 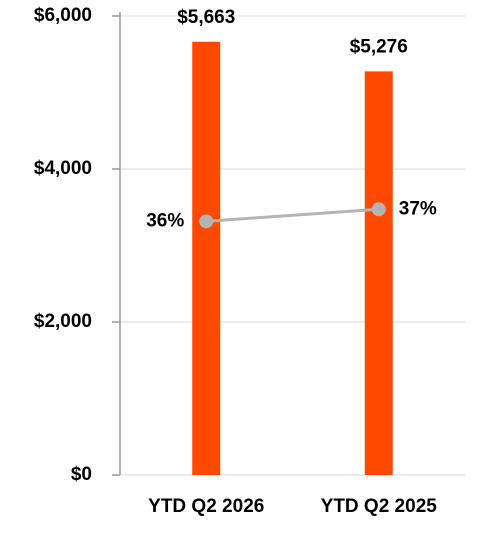 I want to click on value-label: $5,276, so click(x=379, y=46).